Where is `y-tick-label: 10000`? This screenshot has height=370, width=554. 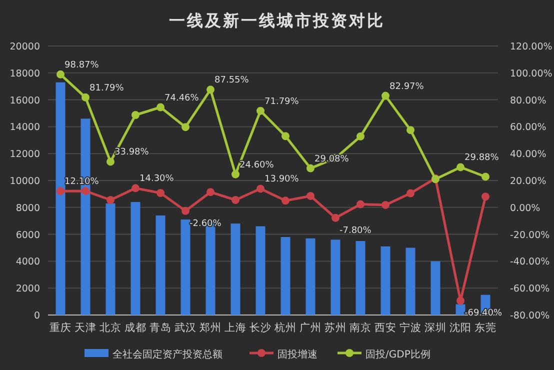 y-tick-label: 10000 is located at coordinates (25, 181).